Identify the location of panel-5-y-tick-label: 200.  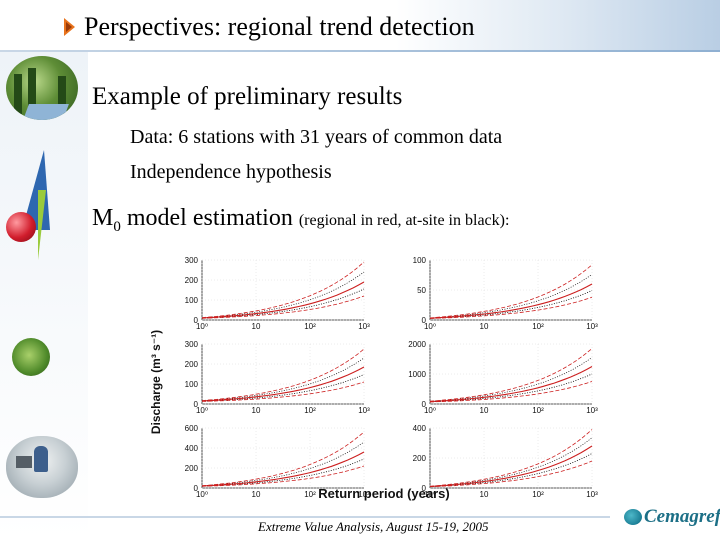
(192, 468).